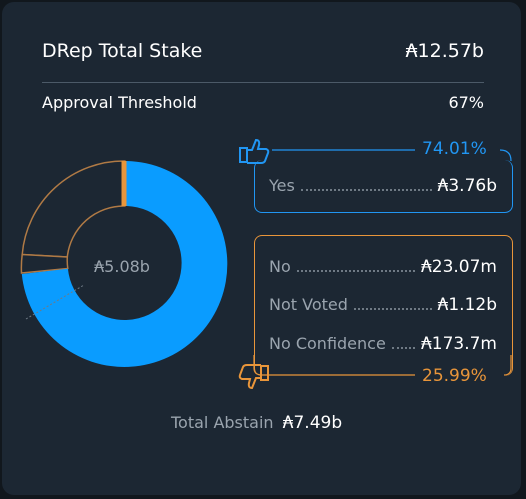  What do you see at coordinates (458, 267) in the screenshot?
I see `no-value: ₳23.07m` at bounding box center [458, 267].